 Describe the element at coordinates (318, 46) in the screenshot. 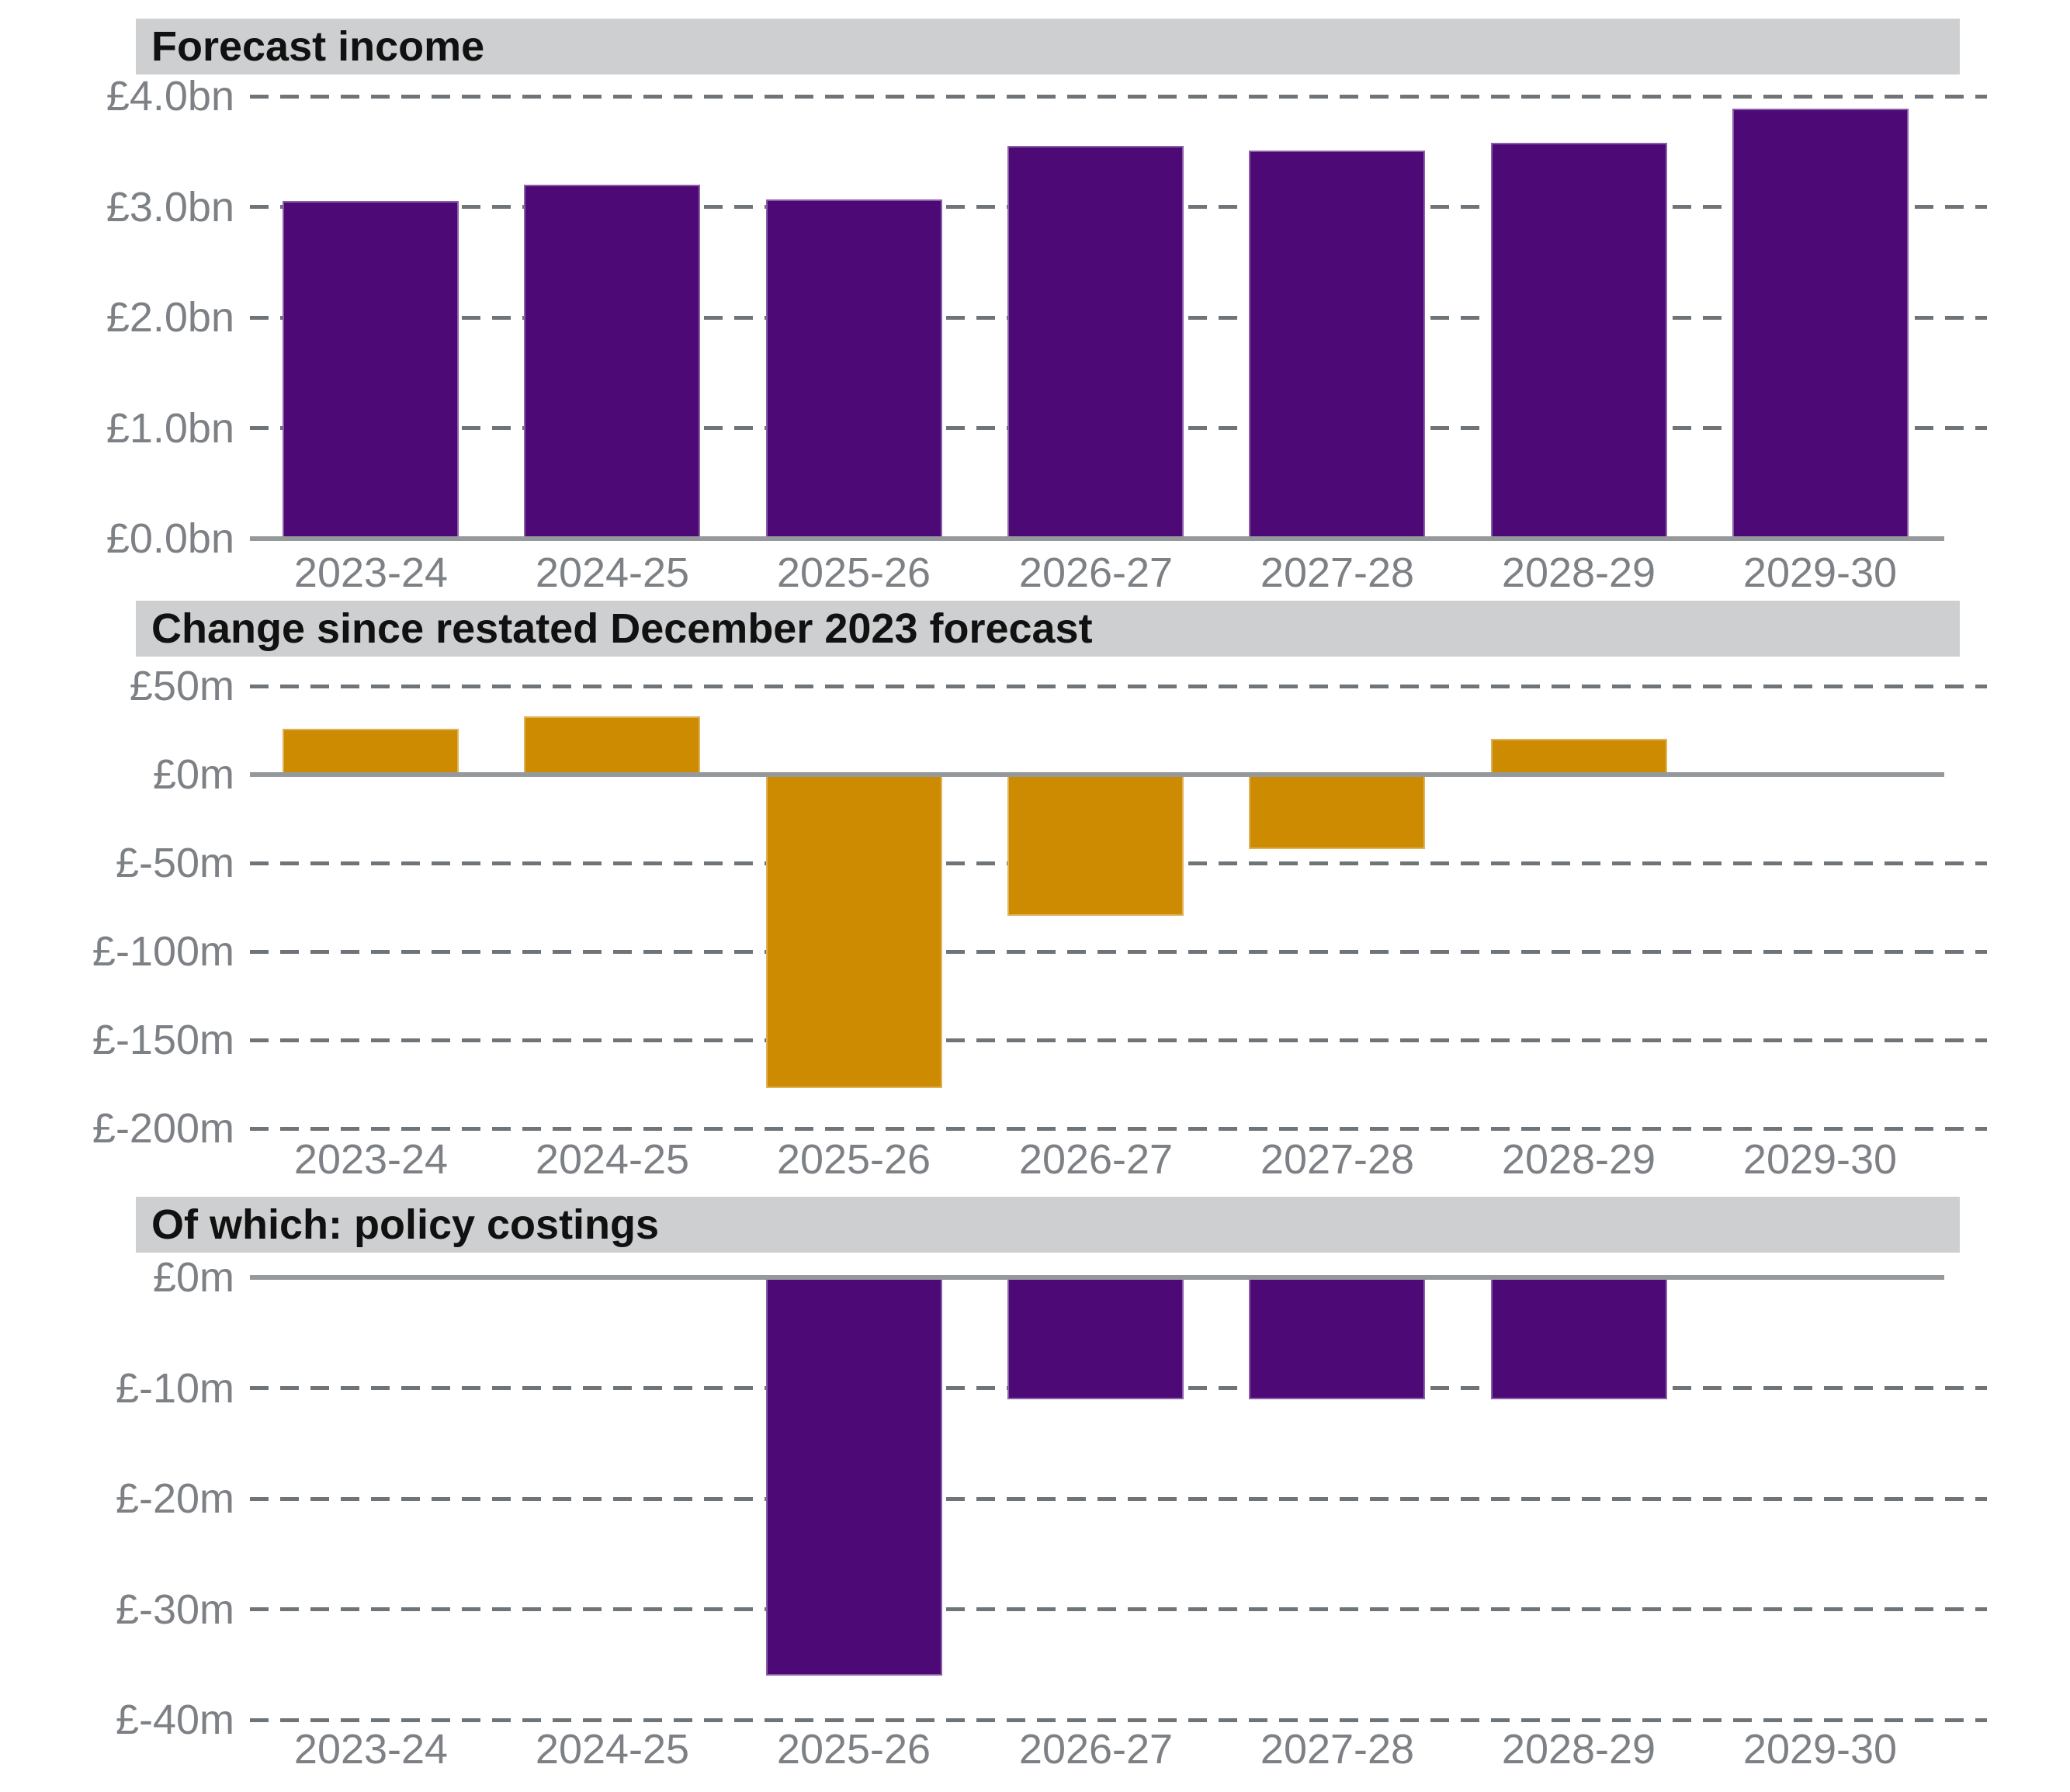

I see `chart-title: Forecast income` at that location.